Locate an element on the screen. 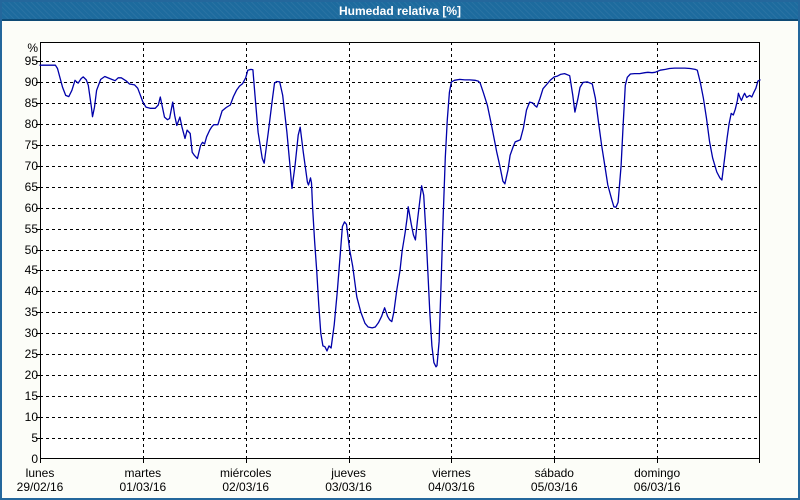 The image size is (800, 500). x-day-label: viernes 04/03/16 is located at coordinates (451, 480).